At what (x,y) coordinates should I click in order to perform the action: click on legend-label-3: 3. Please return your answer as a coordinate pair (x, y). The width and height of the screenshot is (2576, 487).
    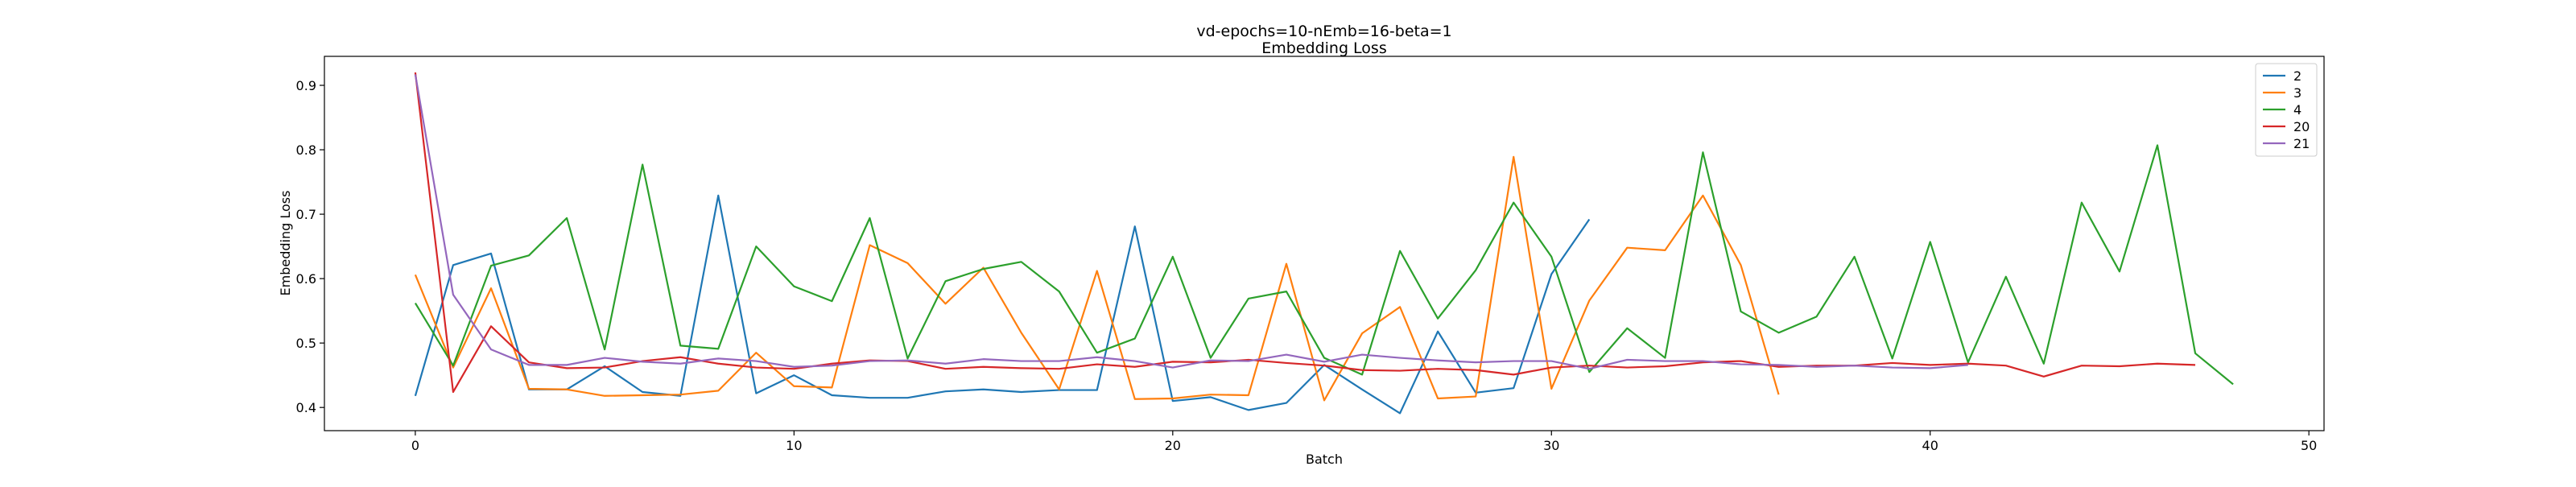
    Looking at the image, I should click on (2297, 93).